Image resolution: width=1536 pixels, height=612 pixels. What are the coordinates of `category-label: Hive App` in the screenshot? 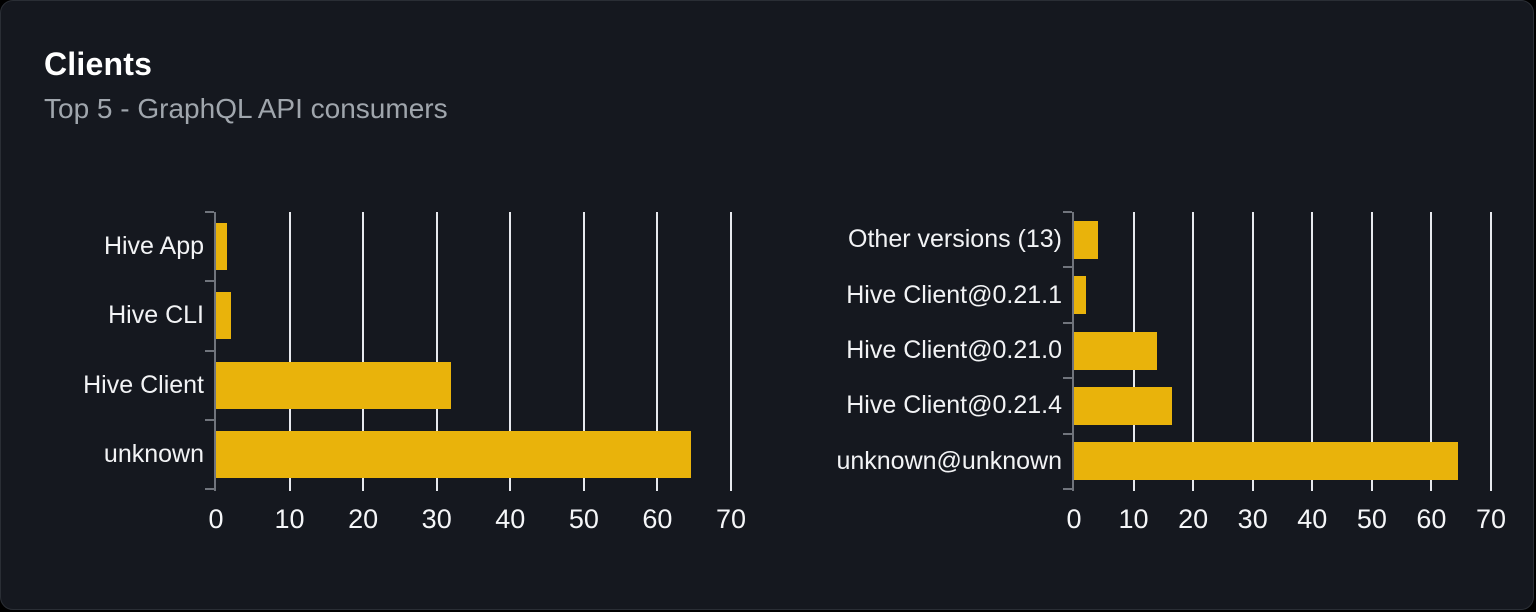 It's located at (153, 246).